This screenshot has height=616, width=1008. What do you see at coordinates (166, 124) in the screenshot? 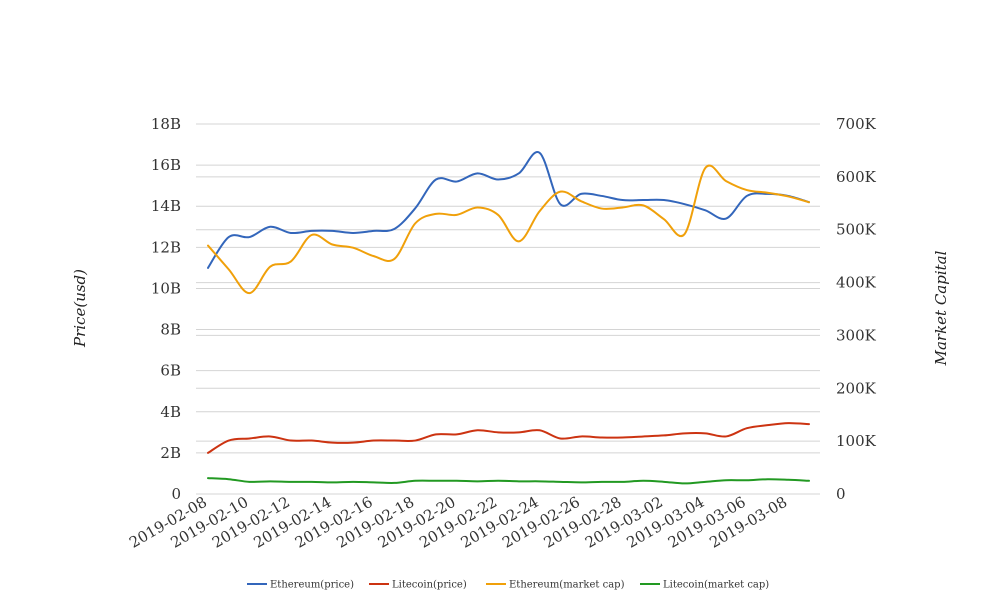
I see `left-tick-label: 18B` at bounding box center [166, 124].